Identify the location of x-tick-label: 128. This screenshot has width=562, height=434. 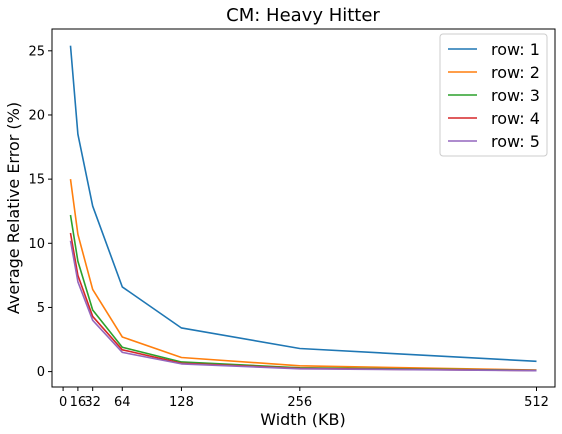
(181, 402).